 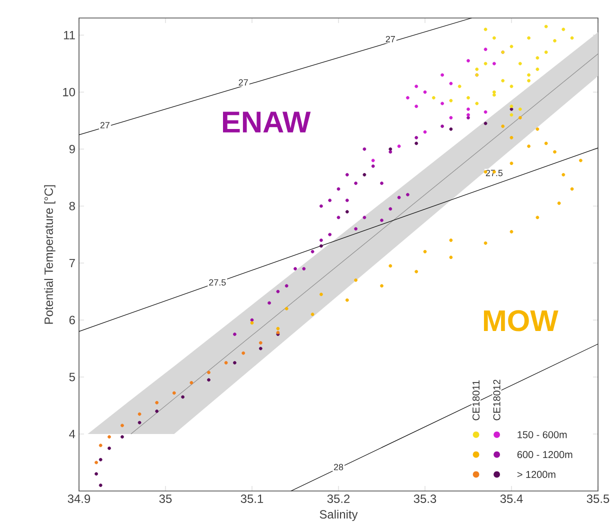 What do you see at coordinates (542, 434) in the screenshot?
I see `legend-label: 150 - 600m` at bounding box center [542, 434].